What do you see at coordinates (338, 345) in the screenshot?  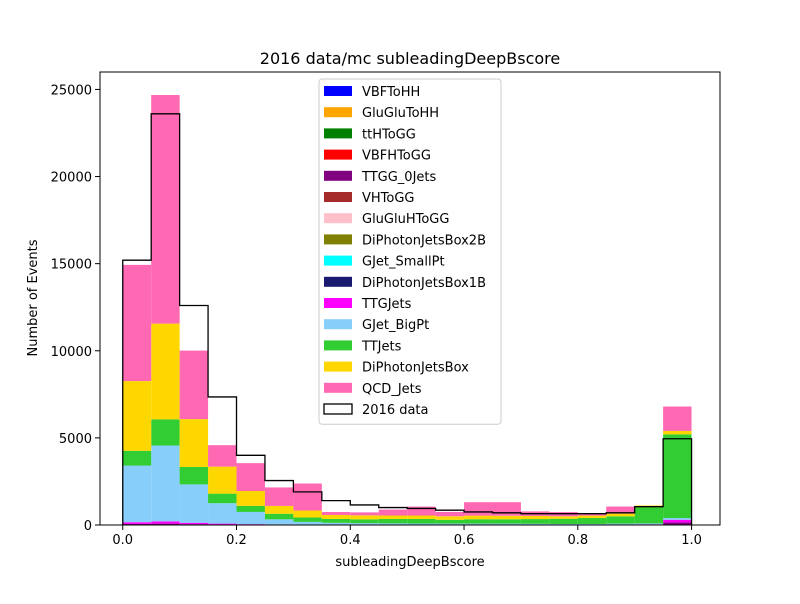 I see `legend-swatch-ttjets` at bounding box center [338, 345].